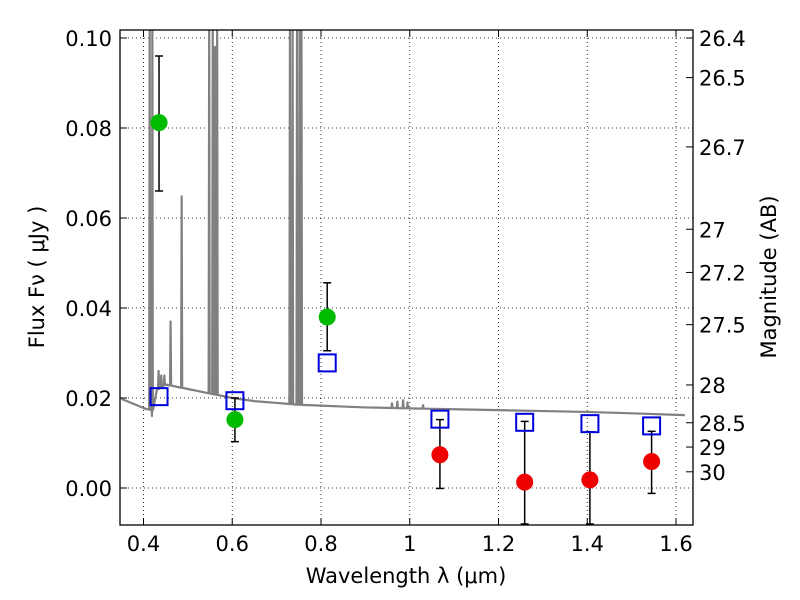 This screenshot has height=600, width=800. What do you see at coordinates (712, 473) in the screenshot?
I see `magnitude-tick-label: 30` at bounding box center [712, 473].